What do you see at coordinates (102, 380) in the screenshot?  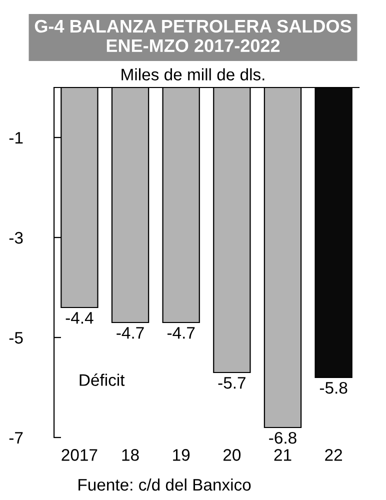 I see `annotation: Déficit` at bounding box center [102, 380].